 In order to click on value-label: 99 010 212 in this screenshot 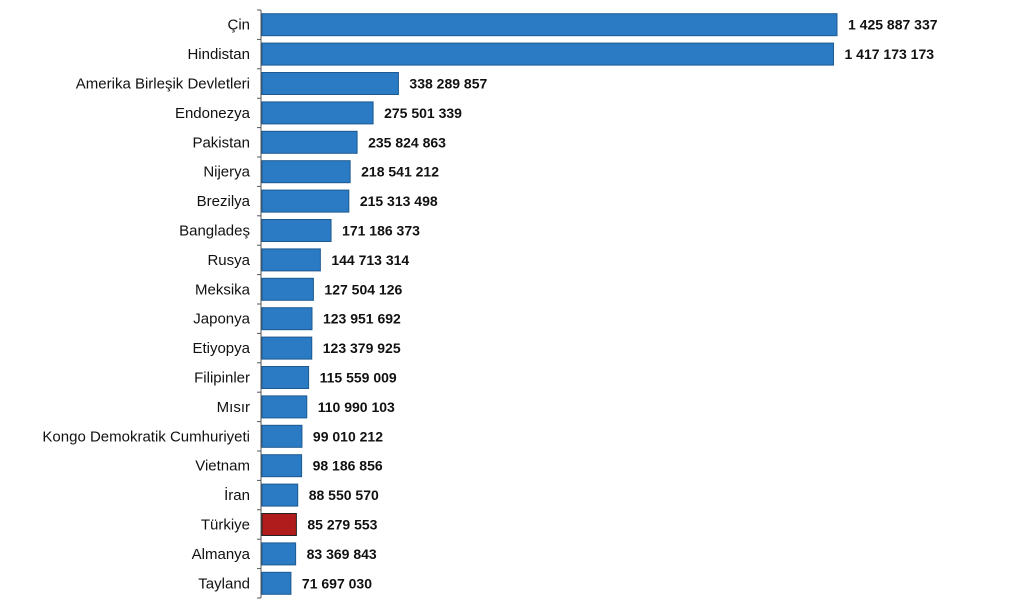, I will do `click(348, 436)`.